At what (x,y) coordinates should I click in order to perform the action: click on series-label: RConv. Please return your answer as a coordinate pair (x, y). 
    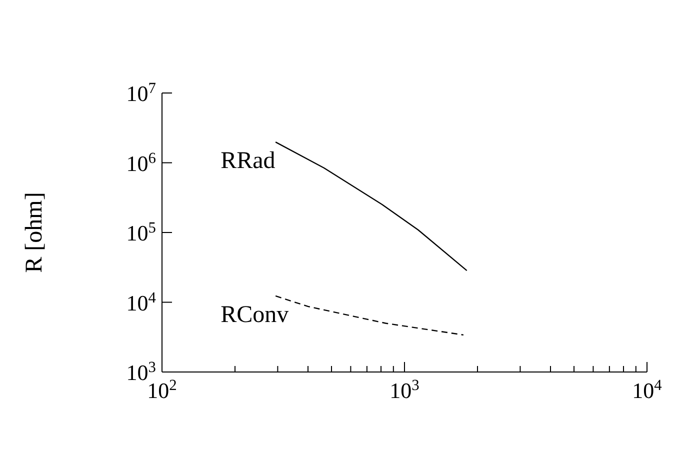
    Looking at the image, I should click on (254, 315).